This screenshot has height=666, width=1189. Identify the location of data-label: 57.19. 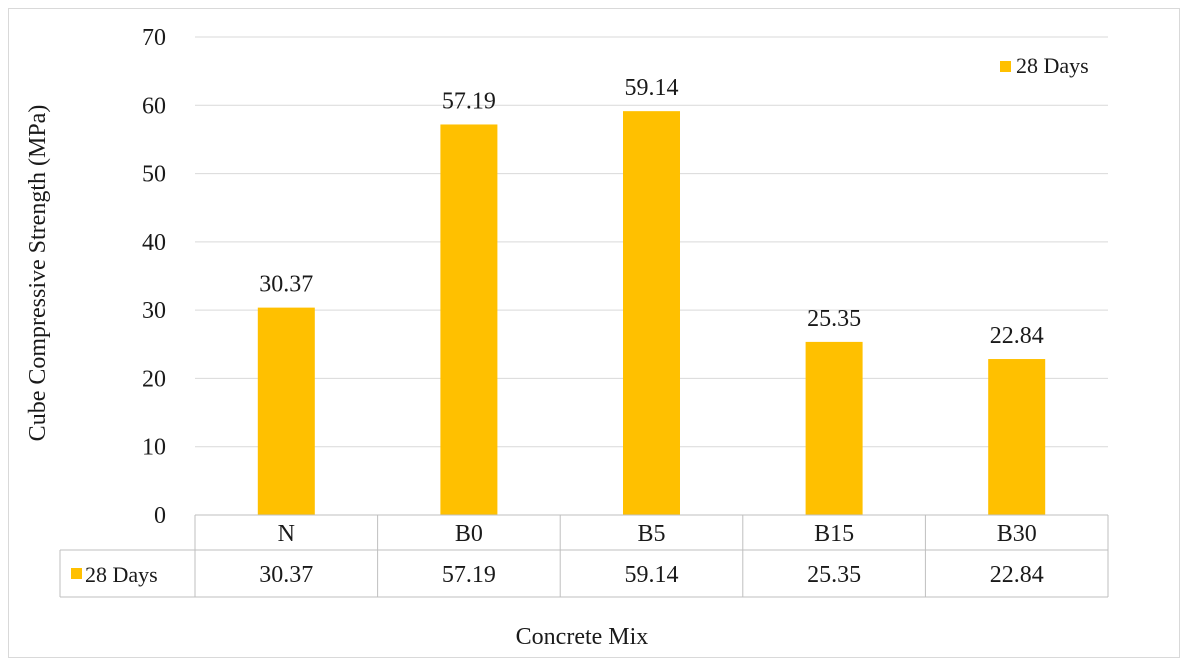
(469, 101).